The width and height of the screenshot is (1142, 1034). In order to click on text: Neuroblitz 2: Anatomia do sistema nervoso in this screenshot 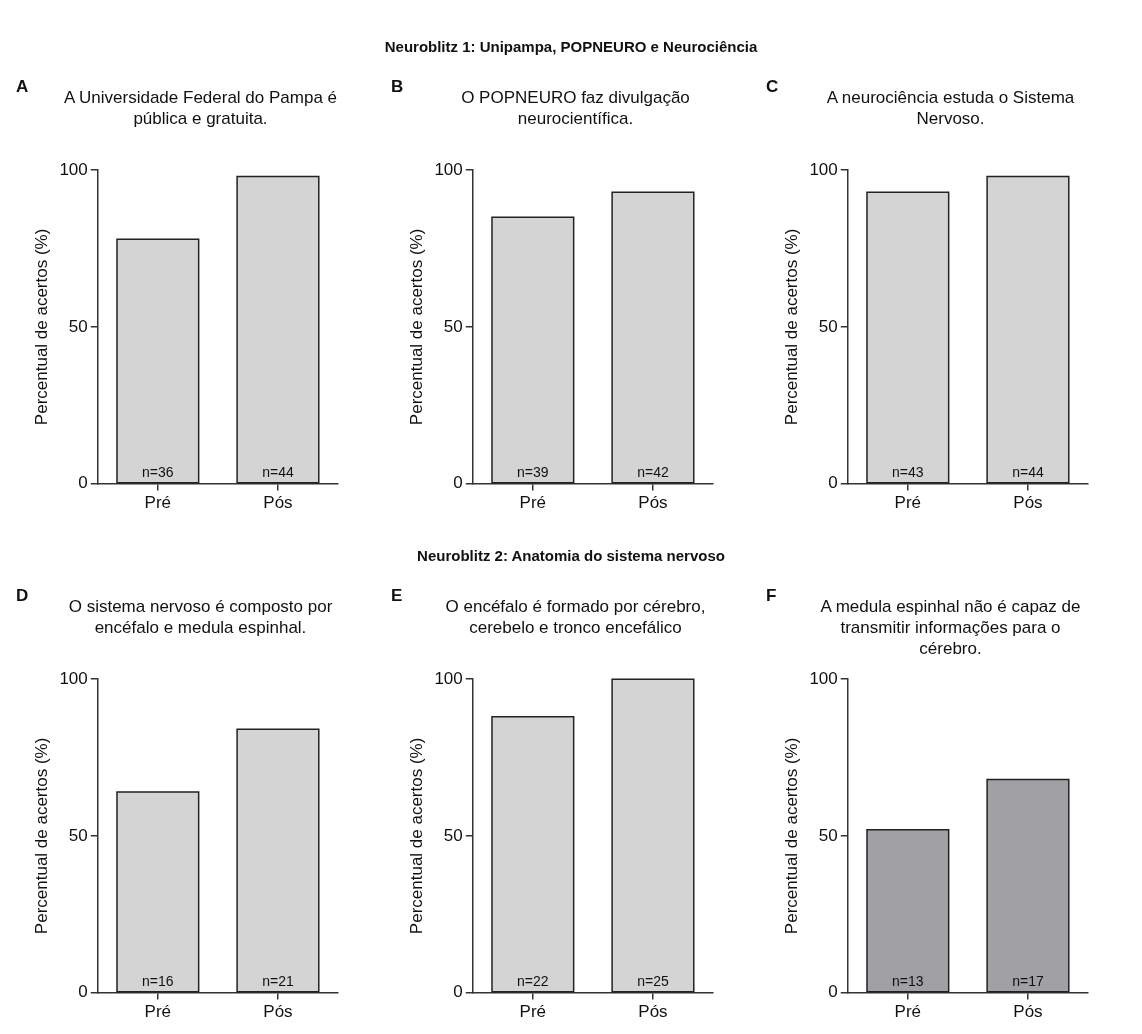, I will do `click(571, 555)`.